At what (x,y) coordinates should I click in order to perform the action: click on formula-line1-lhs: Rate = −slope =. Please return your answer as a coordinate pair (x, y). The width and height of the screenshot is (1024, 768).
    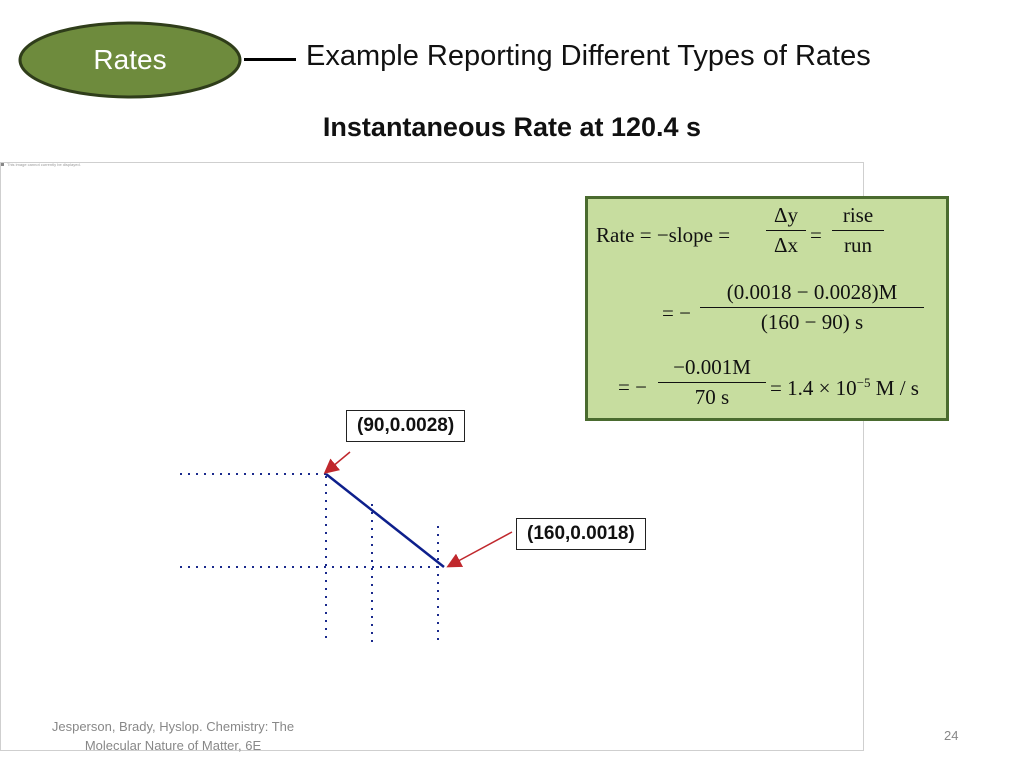
    Looking at the image, I should click on (663, 235).